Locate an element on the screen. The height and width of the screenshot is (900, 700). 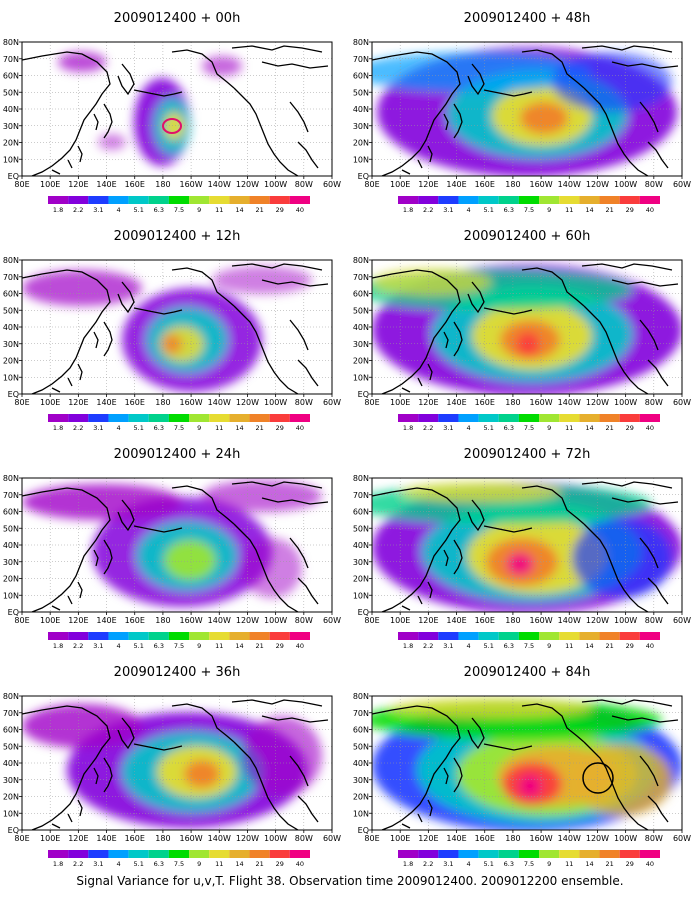
colorbar-level-label: 6.3 is located at coordinates (509, 210).